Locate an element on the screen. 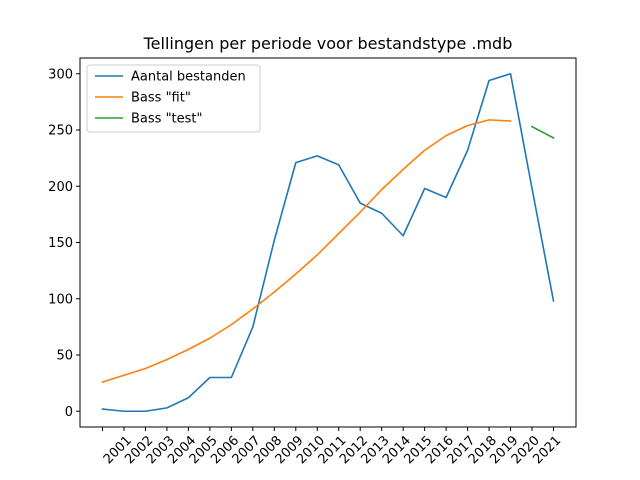 This screenshot has width=640, height=480. y-axis: 0 50 100 150 200 250 300 is located at coordinates (64, 243).